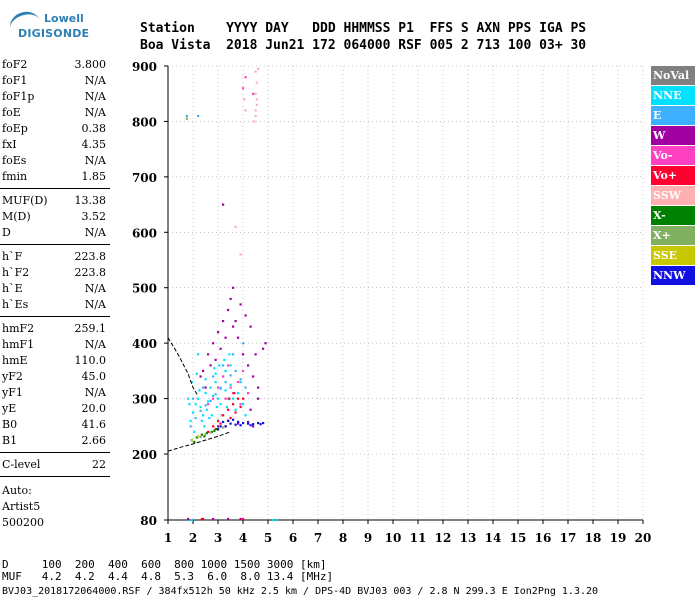 The width and height of the screenshot is (700, 600). Describe the element at coordinates (643, 538) in the screenshot. I see `x-tick-label: 20` at that location.